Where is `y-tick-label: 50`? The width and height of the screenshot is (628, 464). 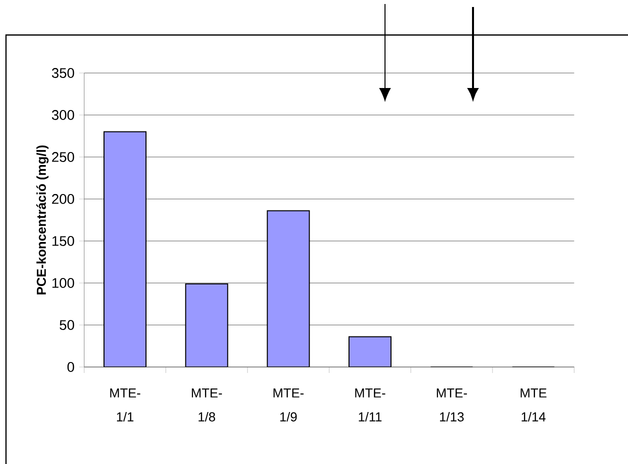
y-tick-label: 50 is located at coordinates (67, 325).